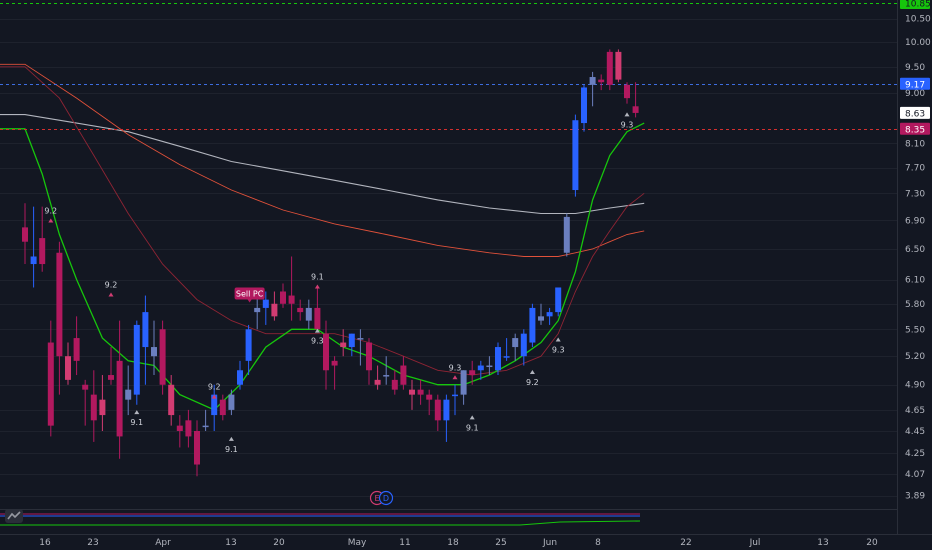  I want to click on price-tick-label: 5.80, so click(915, 305).